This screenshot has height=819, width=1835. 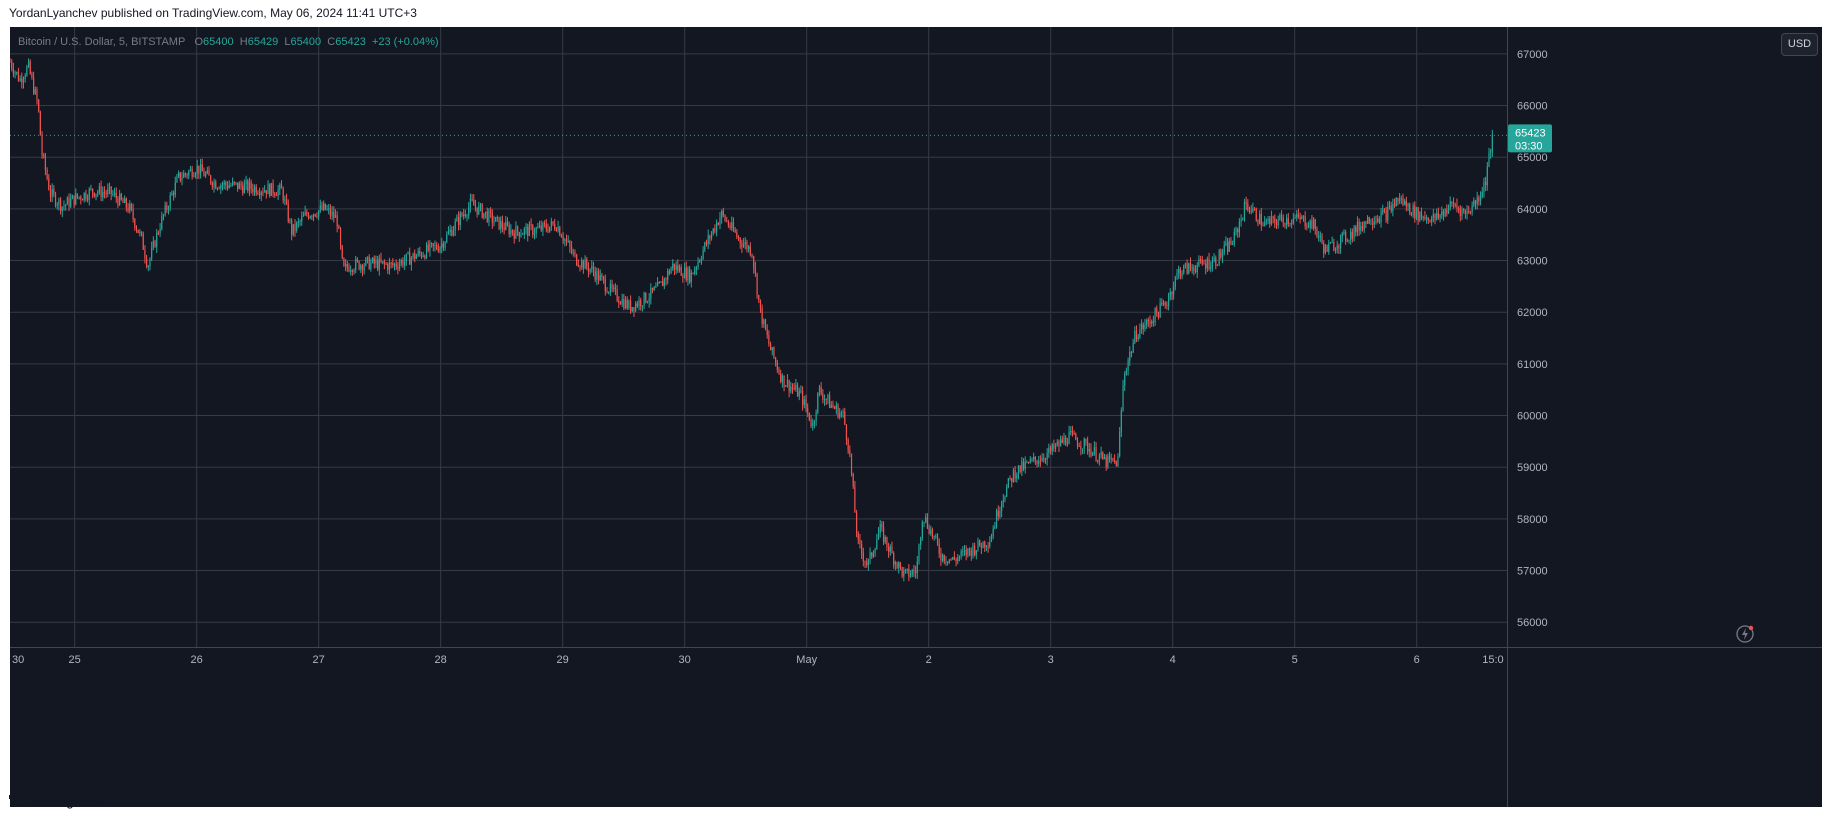 What do you see at coordinates (1799, 44) in the screenshot?
I see `currency-button: USD` at bounding box center [1799, 44].